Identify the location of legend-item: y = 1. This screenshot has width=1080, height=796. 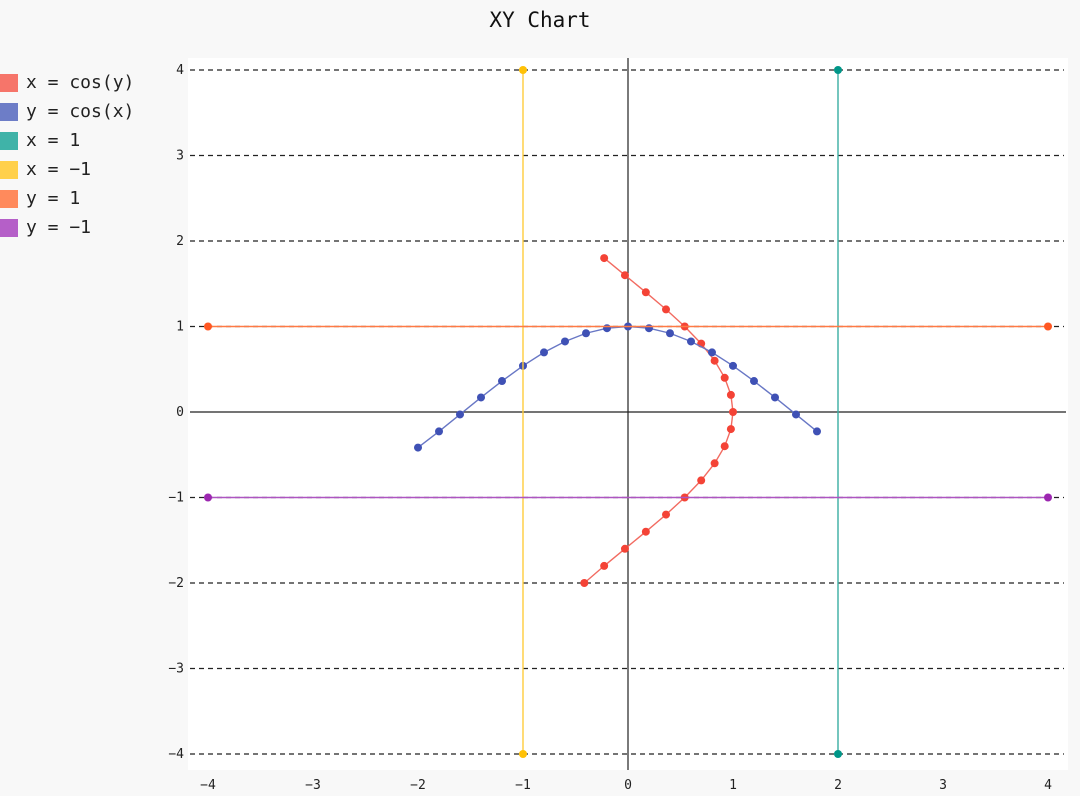
(67, 198).